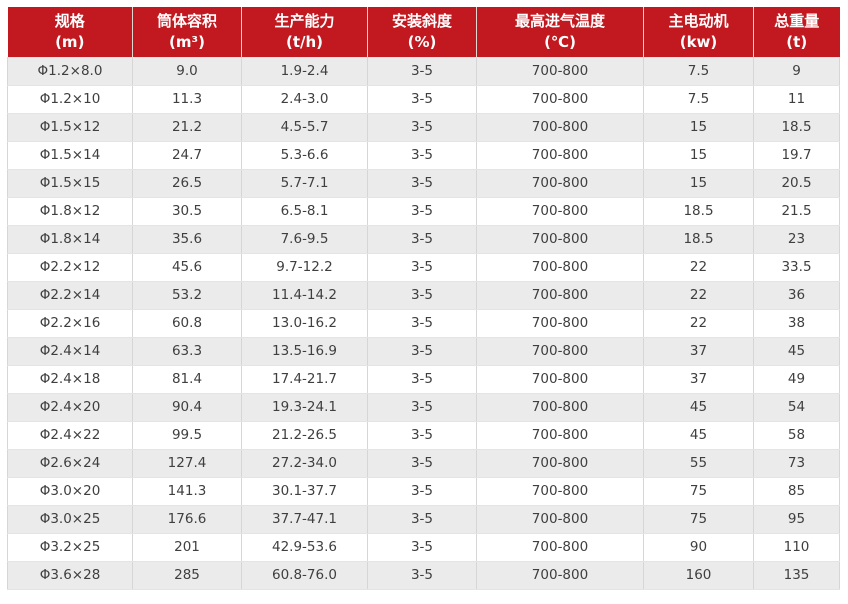 The width and height of the screenshot is (848, 604). Describe the element at coordinates (796, 183) in the screenshot. I see `table-cell: 20.5` at that location.